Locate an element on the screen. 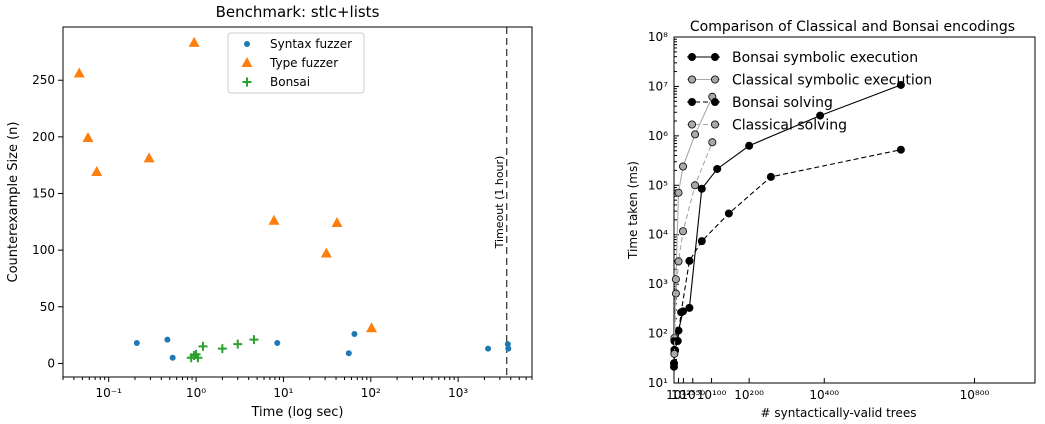 This screenshot has width=1045, height=424. x-tick-label: 10¹ is located at coordinates (283, 393).